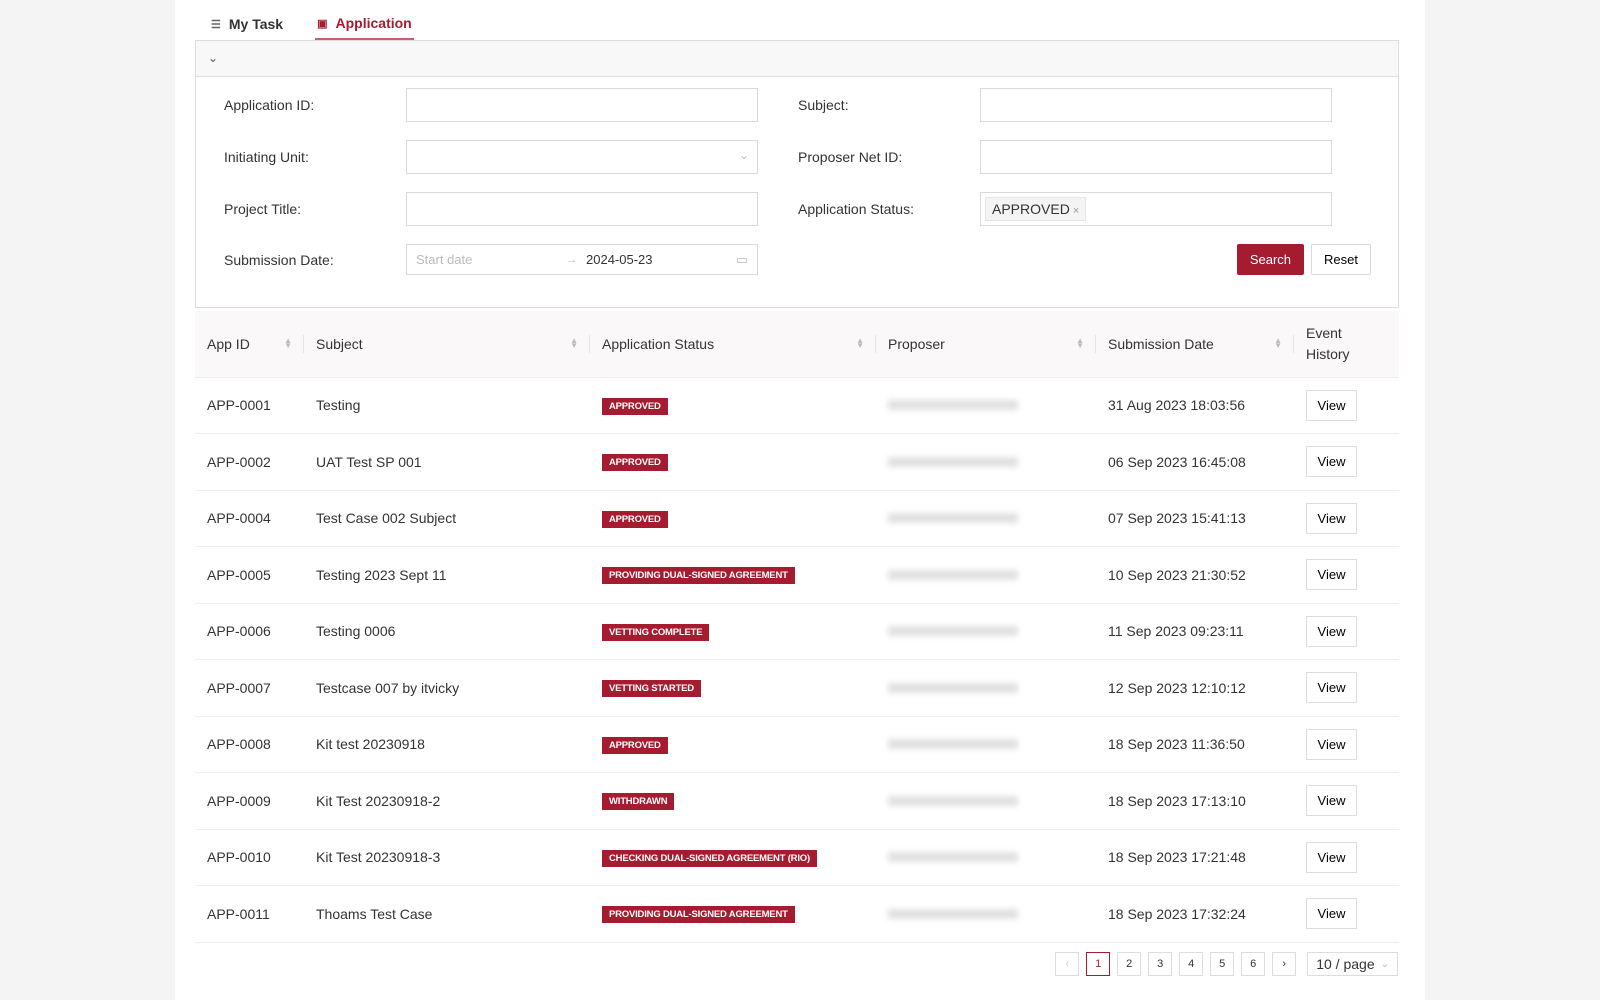  Describe the element at coordinates (1156, 105) in the screenshot. I see `subject-input` at that location.